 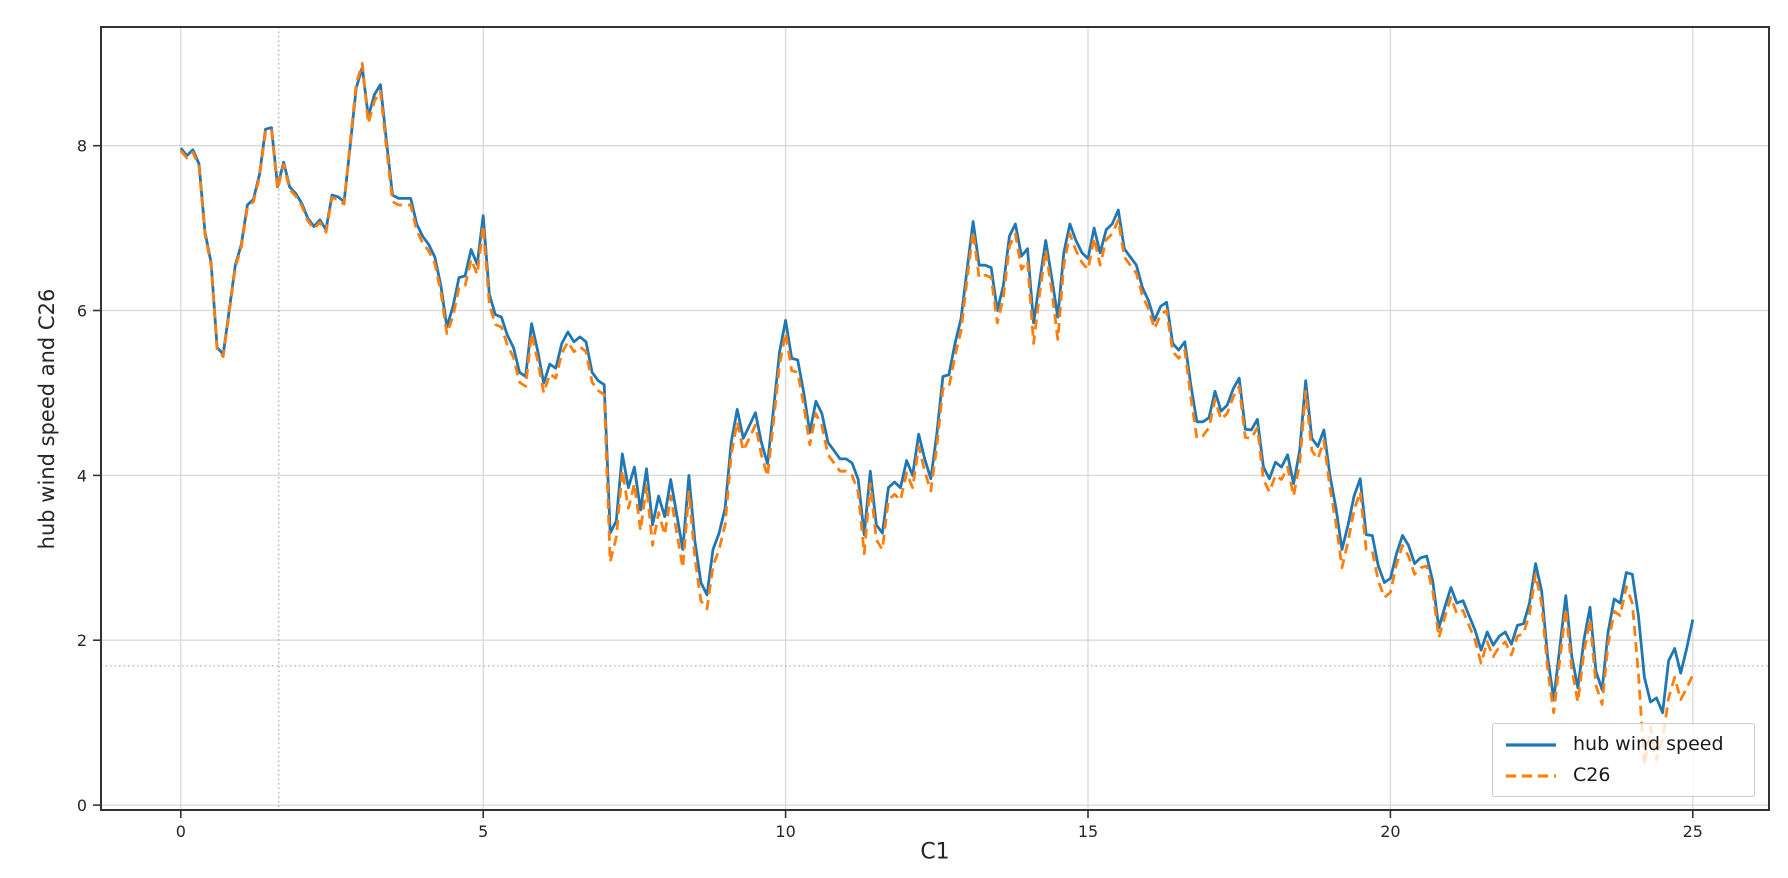 I want to click on x-tick-label: 20, so click(x=1390, y=831).